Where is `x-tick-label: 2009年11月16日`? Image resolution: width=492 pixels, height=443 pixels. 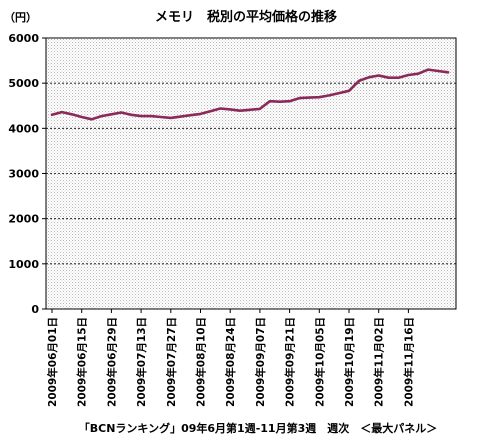 x-tick-label: 2009年11月16日 is located at coordinates (408, 362).